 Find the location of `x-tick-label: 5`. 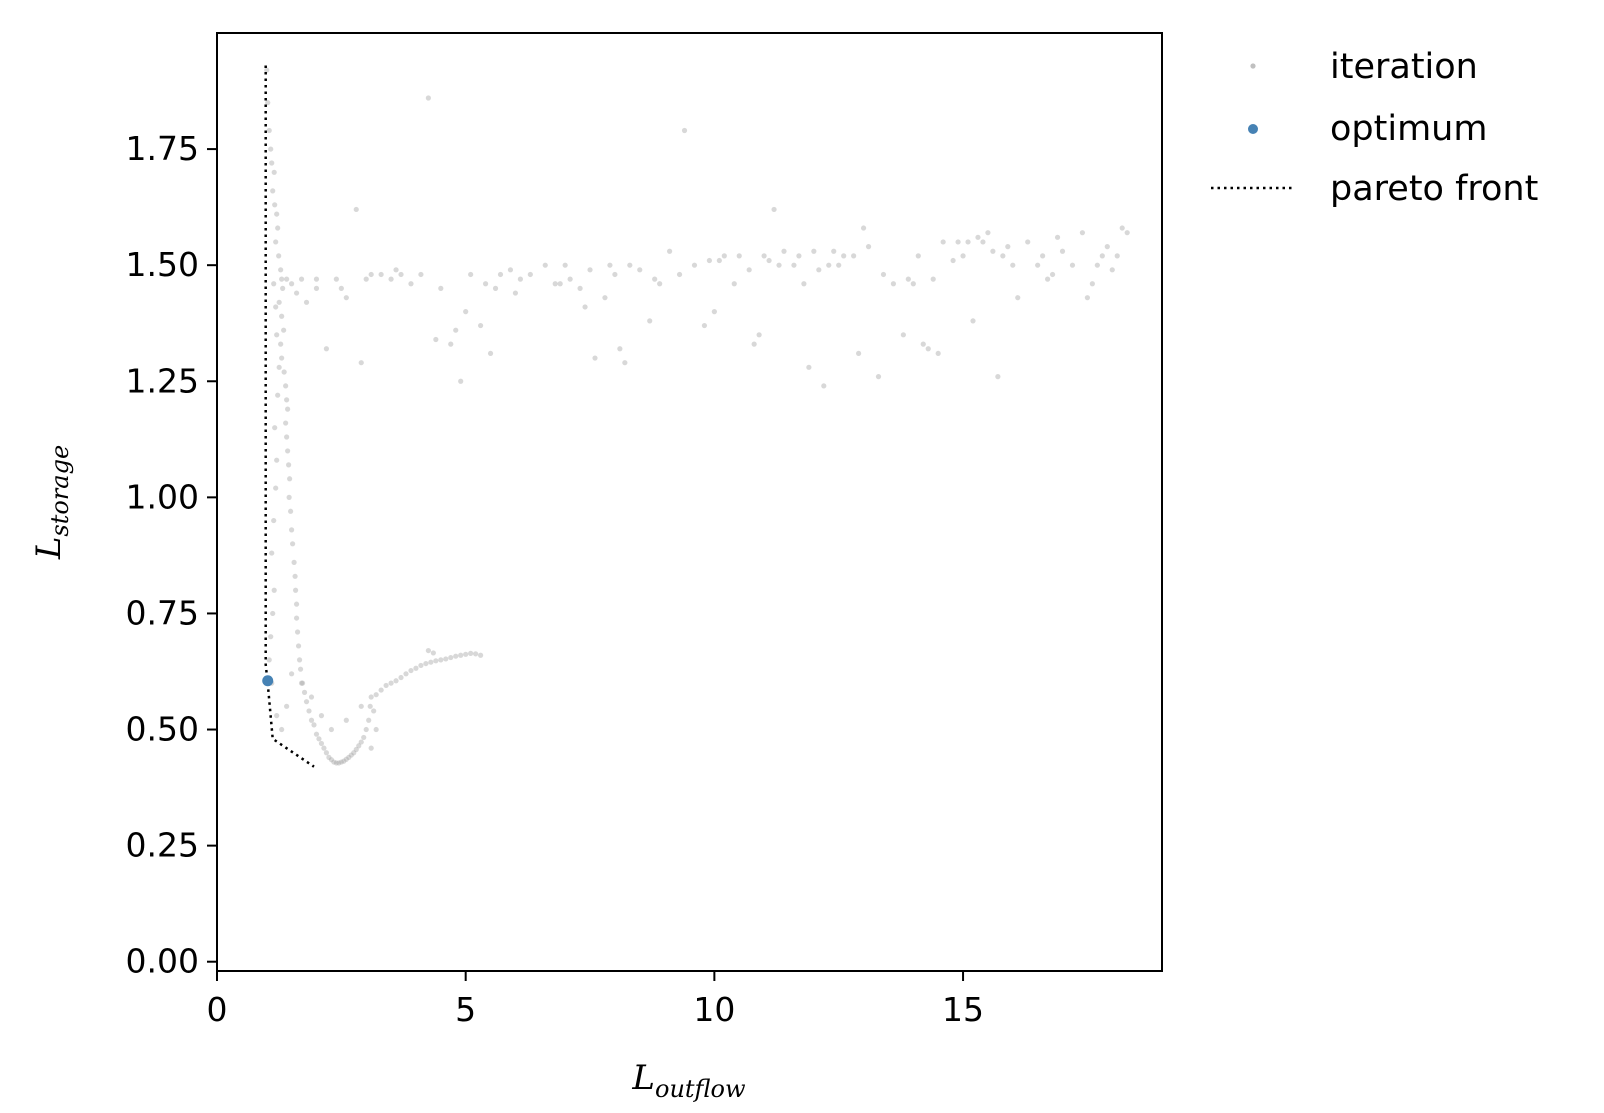

x-tick-label: 5 is located at coordinates (465, 1009).